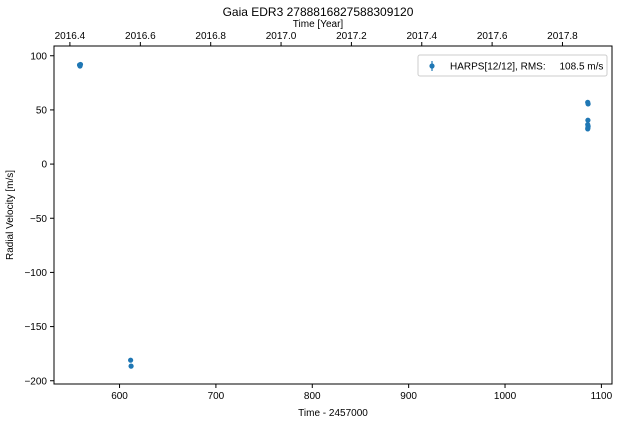  Describe the element at coordinates (432, 66) in the screenshot. I see `legend-marker` at that location.